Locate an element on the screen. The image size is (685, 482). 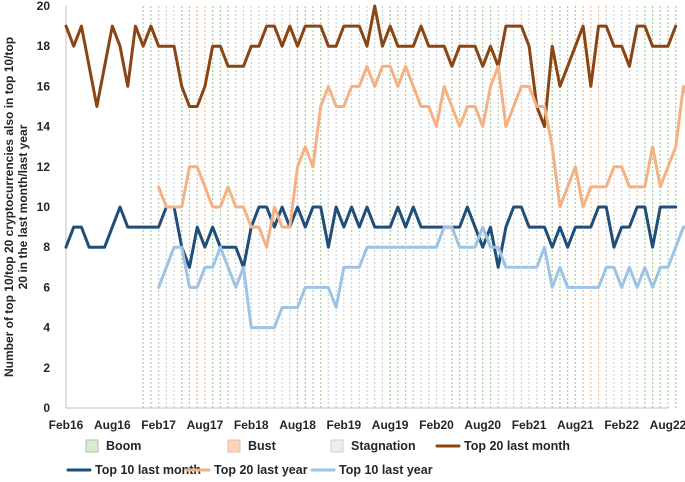
legend-top-10-last-year: Top 10 last year is located at coordinates (371, 470).